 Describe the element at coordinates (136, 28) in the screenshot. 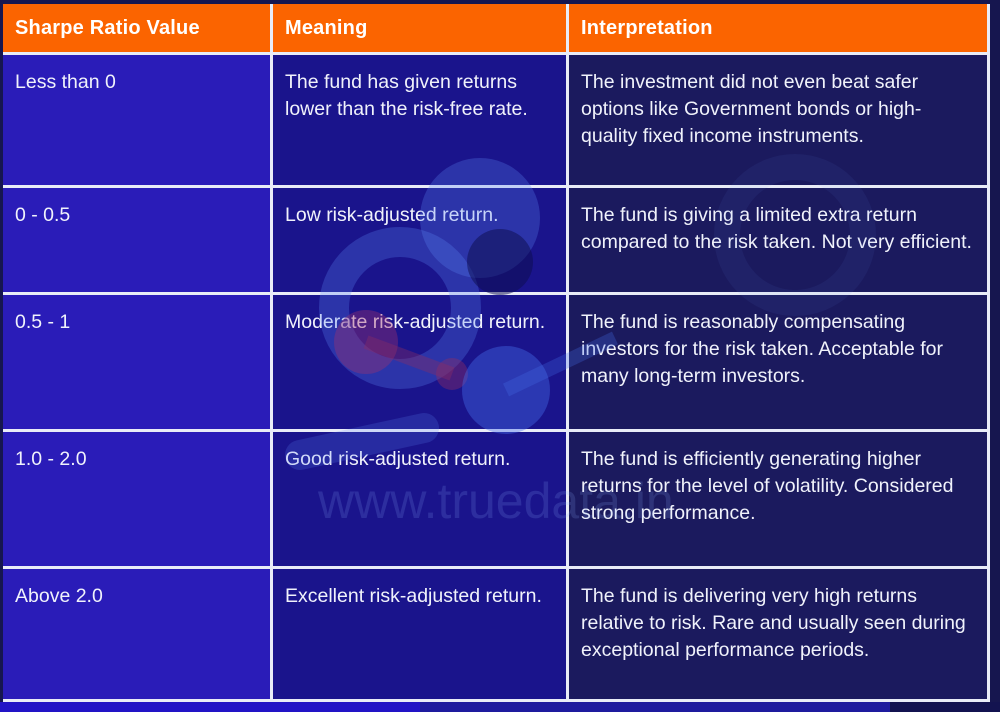

I see `column-header-sharpe-ratio-value: Sharpe Ratio Value` at that location.